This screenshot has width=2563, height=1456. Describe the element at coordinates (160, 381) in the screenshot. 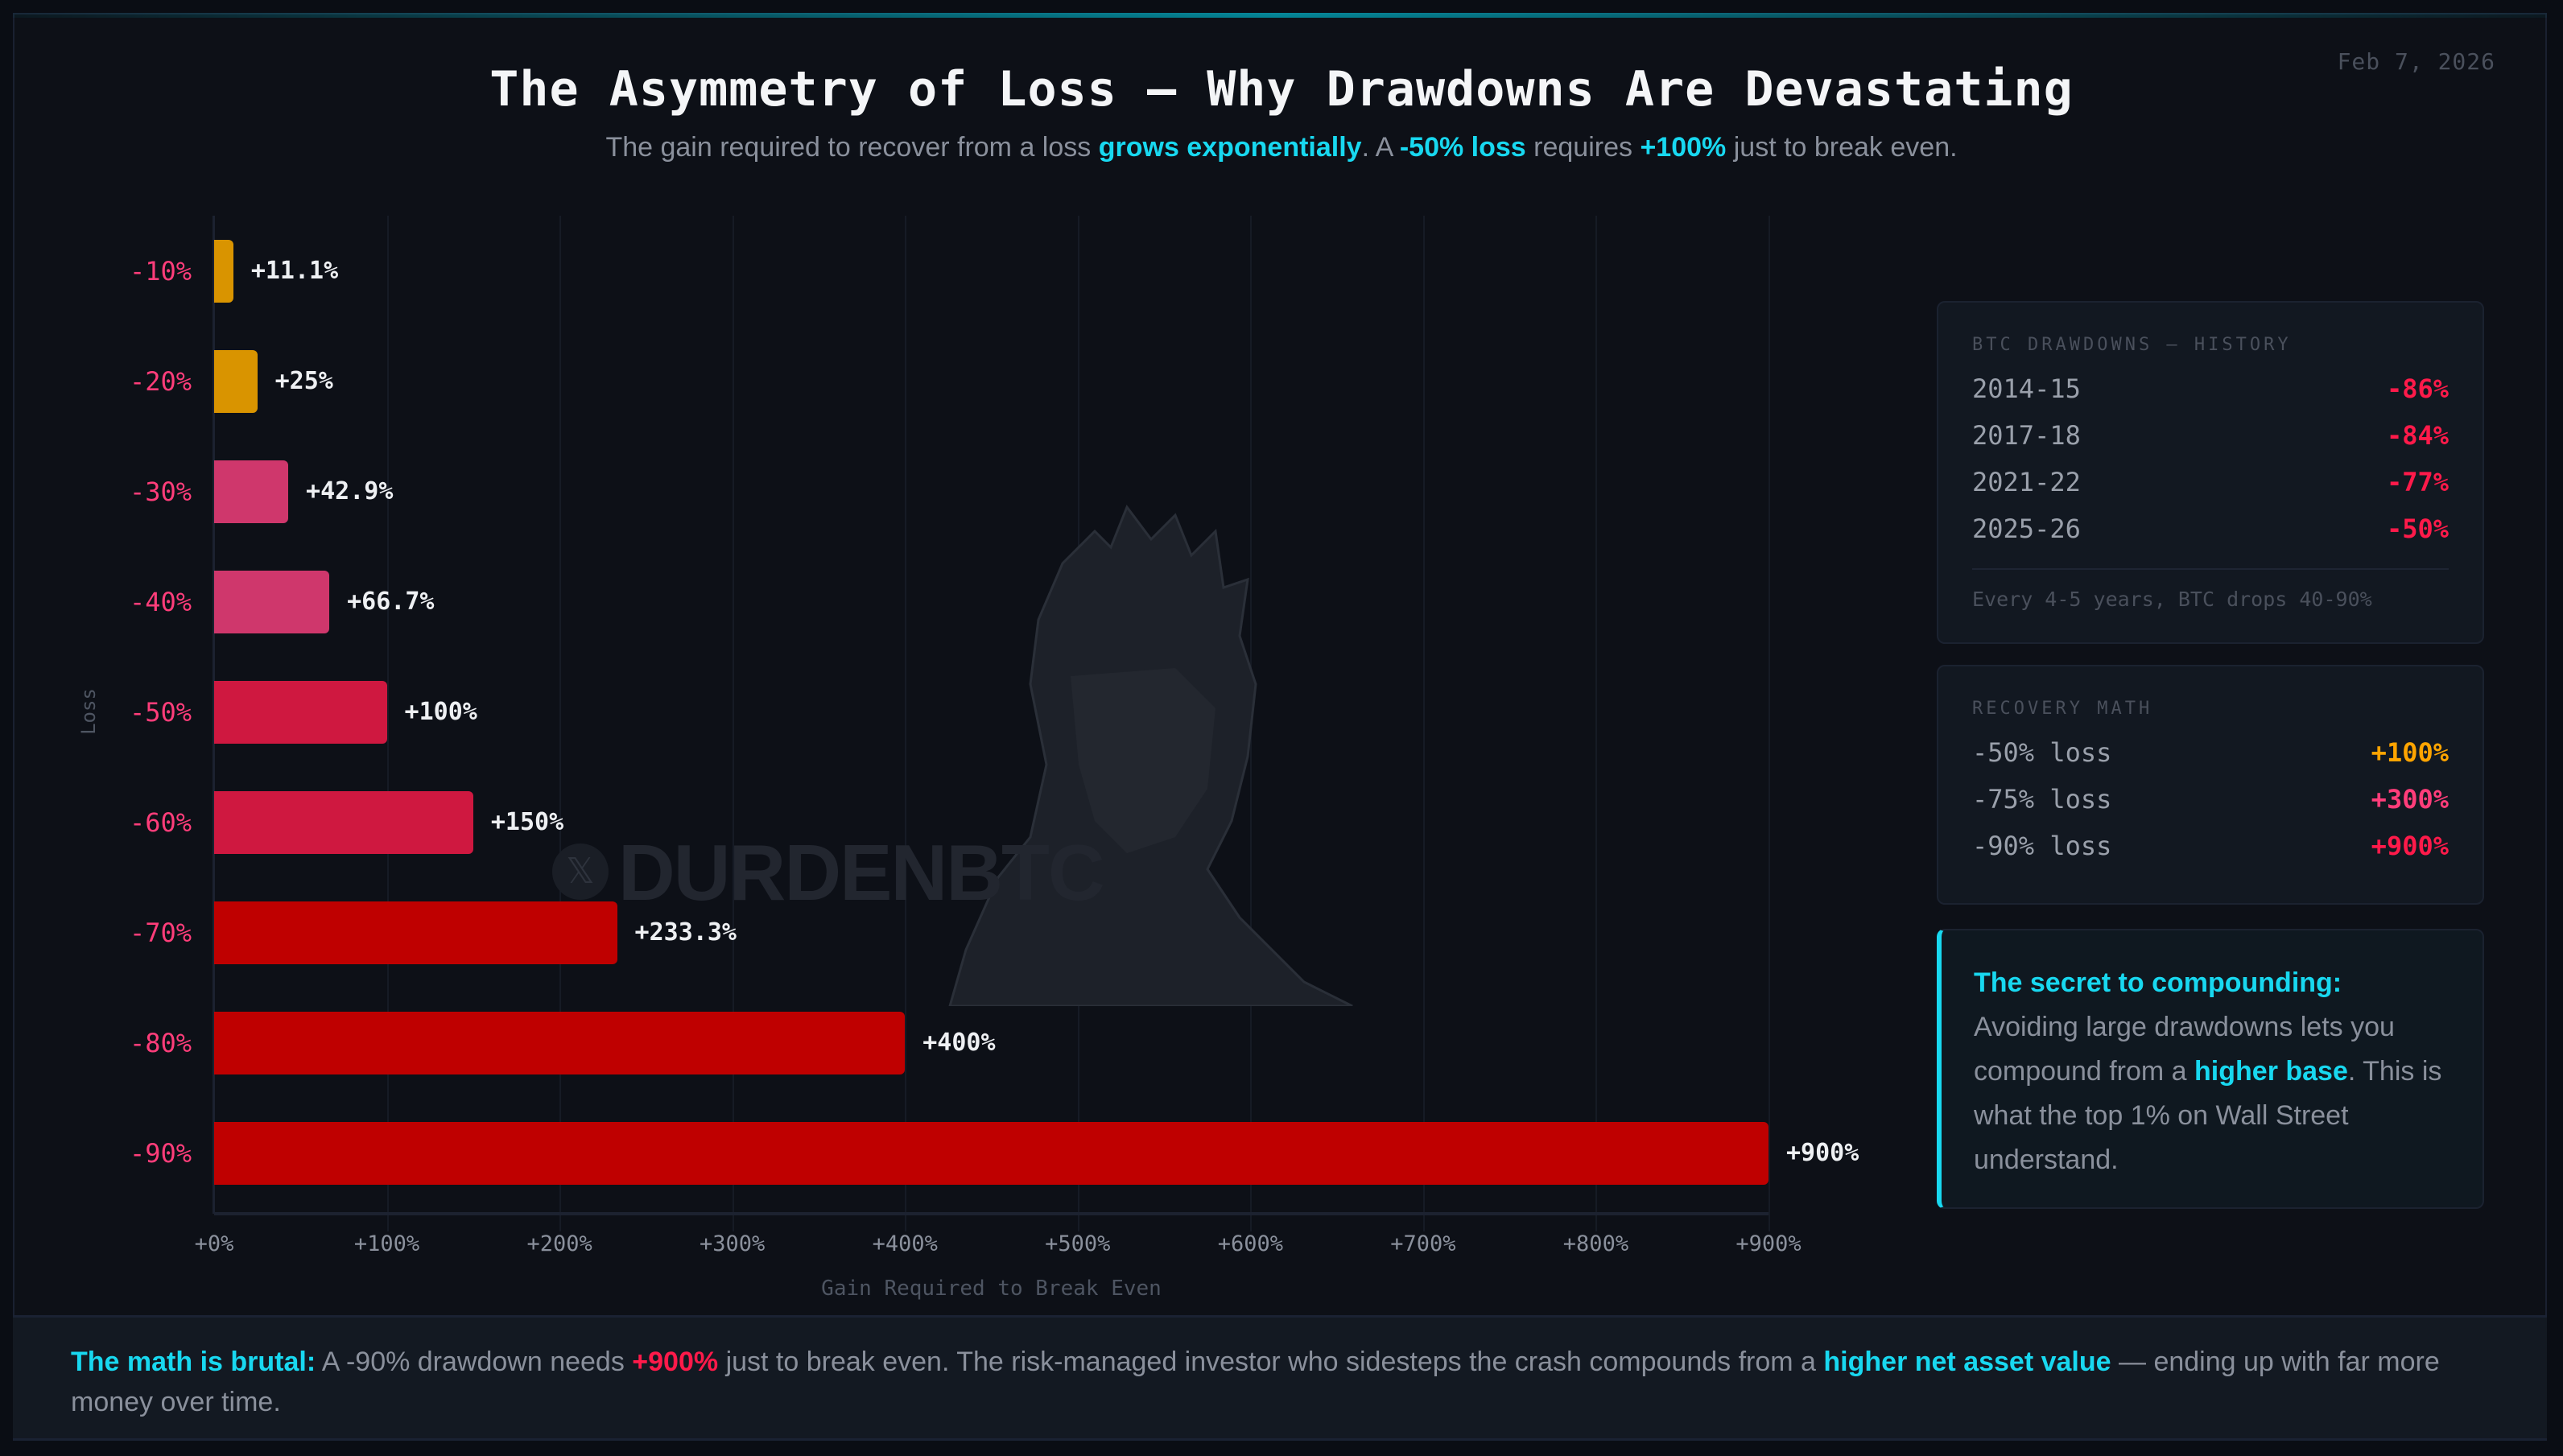

I see `y-category-label: -20%` at that location.